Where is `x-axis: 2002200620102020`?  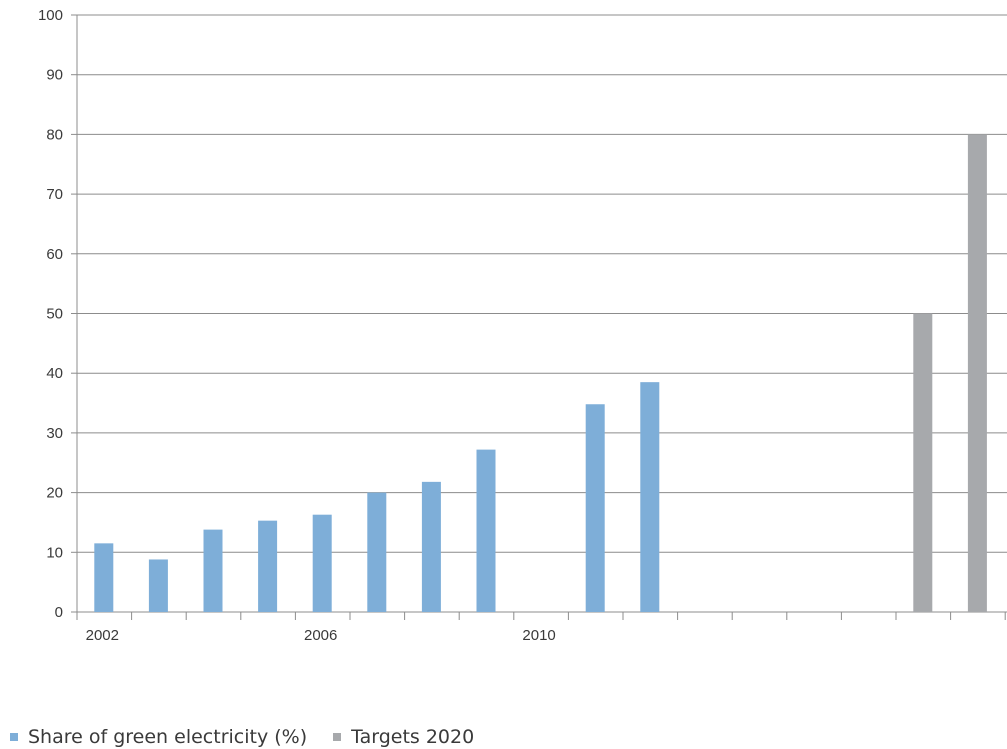 x-axis: 2002200620102020 is located at coordinates (541, 628).